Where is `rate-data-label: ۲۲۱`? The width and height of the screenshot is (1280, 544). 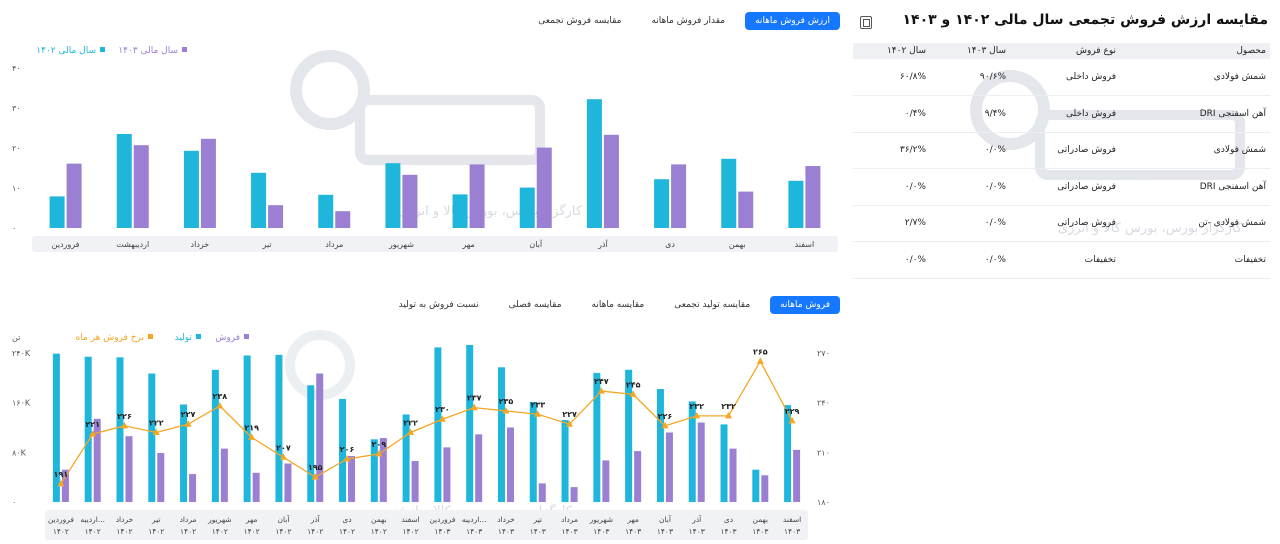
rate-data-label: ۲۲۱ is located at coordinates (92, 424).